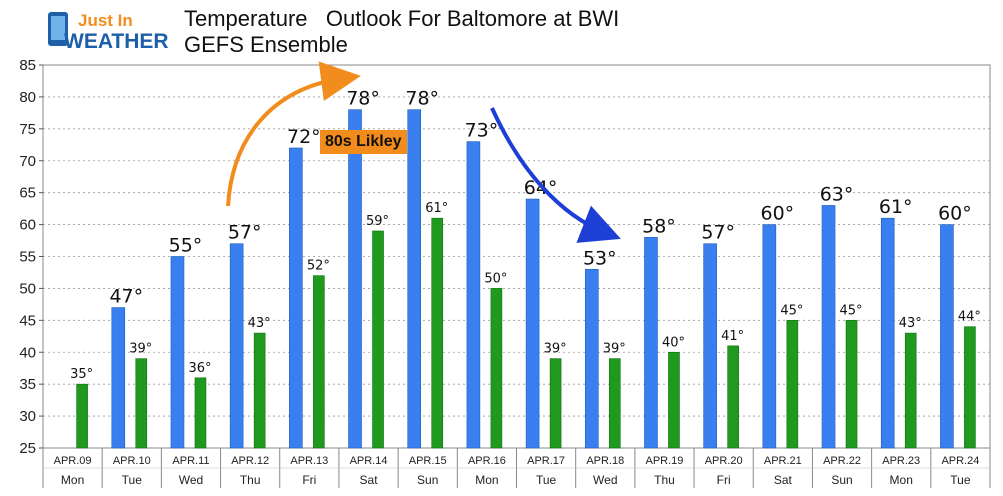 Image resolution: width=1003 pixels, height=496 pixels. What do you see at coordinates (105, 20) in the screenshot?
I see `logo-line1: Just In` at bounding box center [105, 20].